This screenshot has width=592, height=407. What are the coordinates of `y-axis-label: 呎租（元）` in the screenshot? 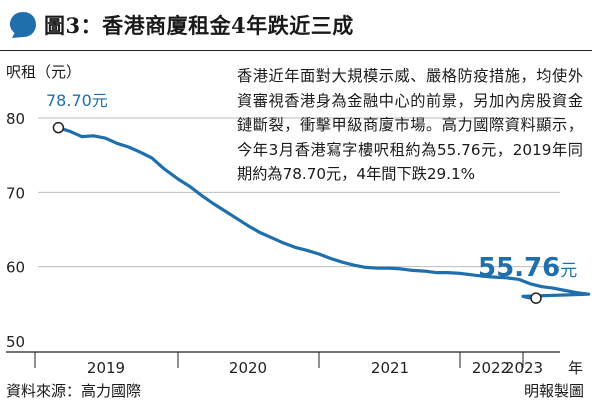 It's located at (44, 72).